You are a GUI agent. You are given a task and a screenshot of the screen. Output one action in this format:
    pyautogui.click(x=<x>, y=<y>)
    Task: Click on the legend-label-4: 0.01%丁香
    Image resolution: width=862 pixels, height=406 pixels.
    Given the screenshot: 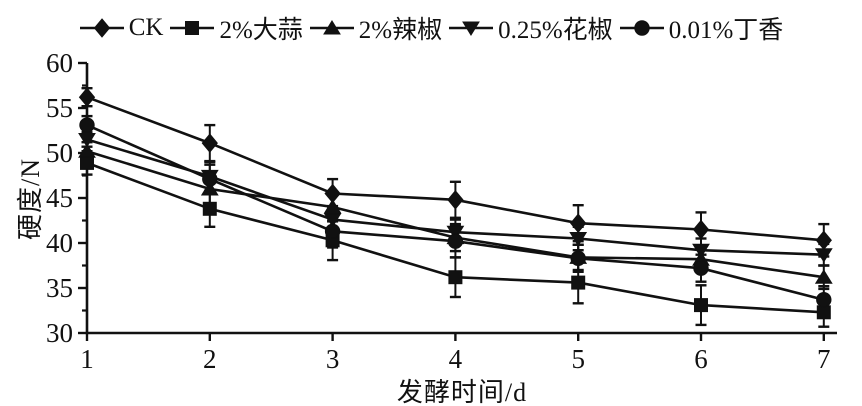 What is the action you would take?
    pyautogui.click(x=726, y=30)
    